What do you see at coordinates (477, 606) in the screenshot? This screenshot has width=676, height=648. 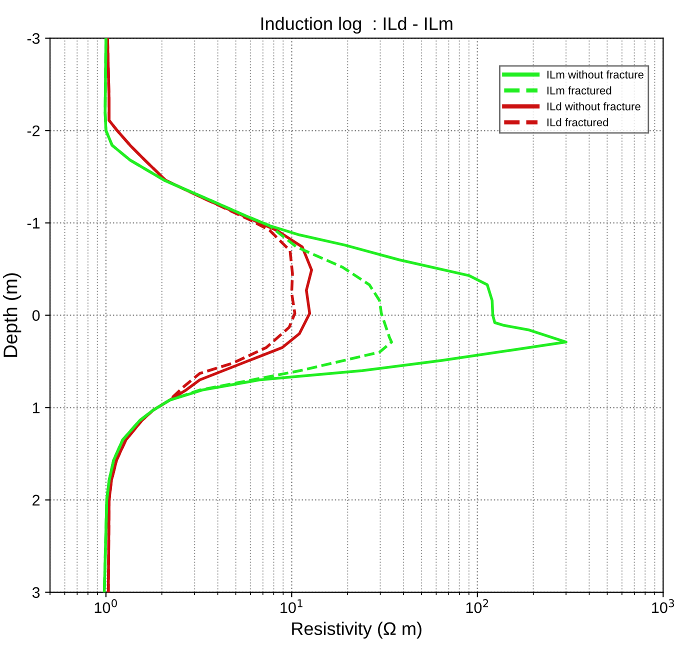 I see `x-tick-label: 10$^{2}$` at bounding box center [477, 606].